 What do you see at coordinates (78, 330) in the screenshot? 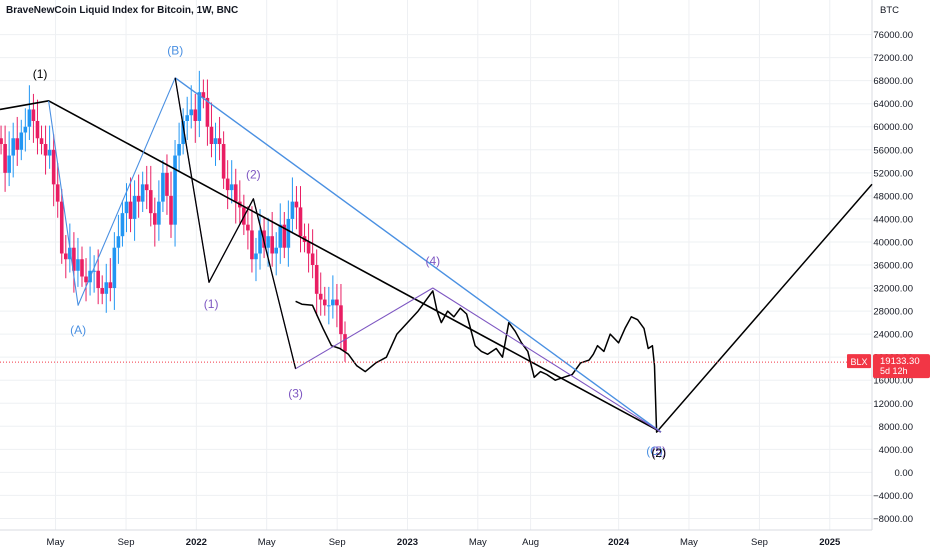
I see `wave-label: (A)` at bounding box center [78, 330].